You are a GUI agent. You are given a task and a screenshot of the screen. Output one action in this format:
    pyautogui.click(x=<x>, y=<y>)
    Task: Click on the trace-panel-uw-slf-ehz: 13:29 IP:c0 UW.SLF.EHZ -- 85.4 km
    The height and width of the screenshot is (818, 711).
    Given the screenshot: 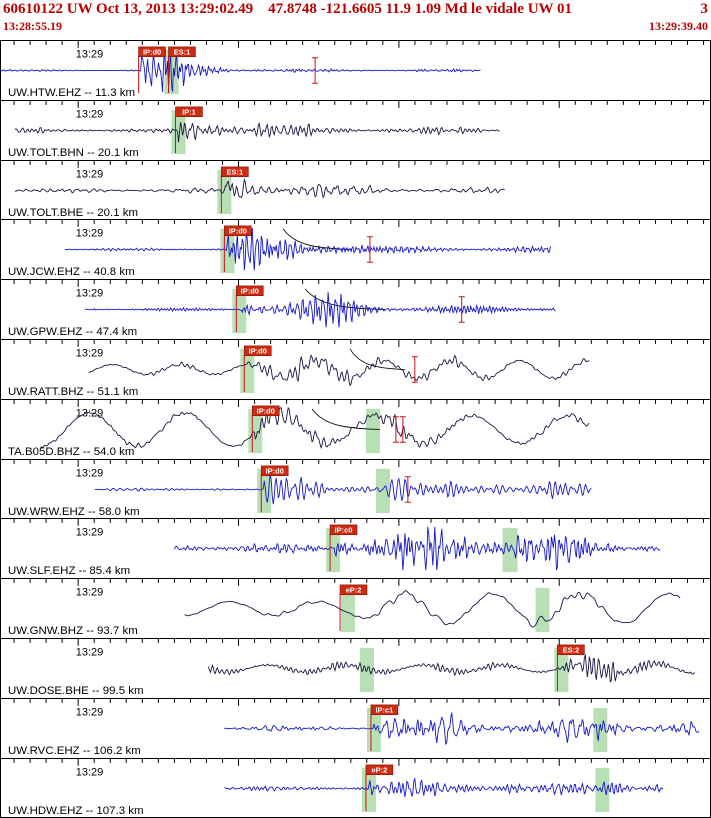 What is the action you would take?
    pyautogui.click(x=355, y=548)
    